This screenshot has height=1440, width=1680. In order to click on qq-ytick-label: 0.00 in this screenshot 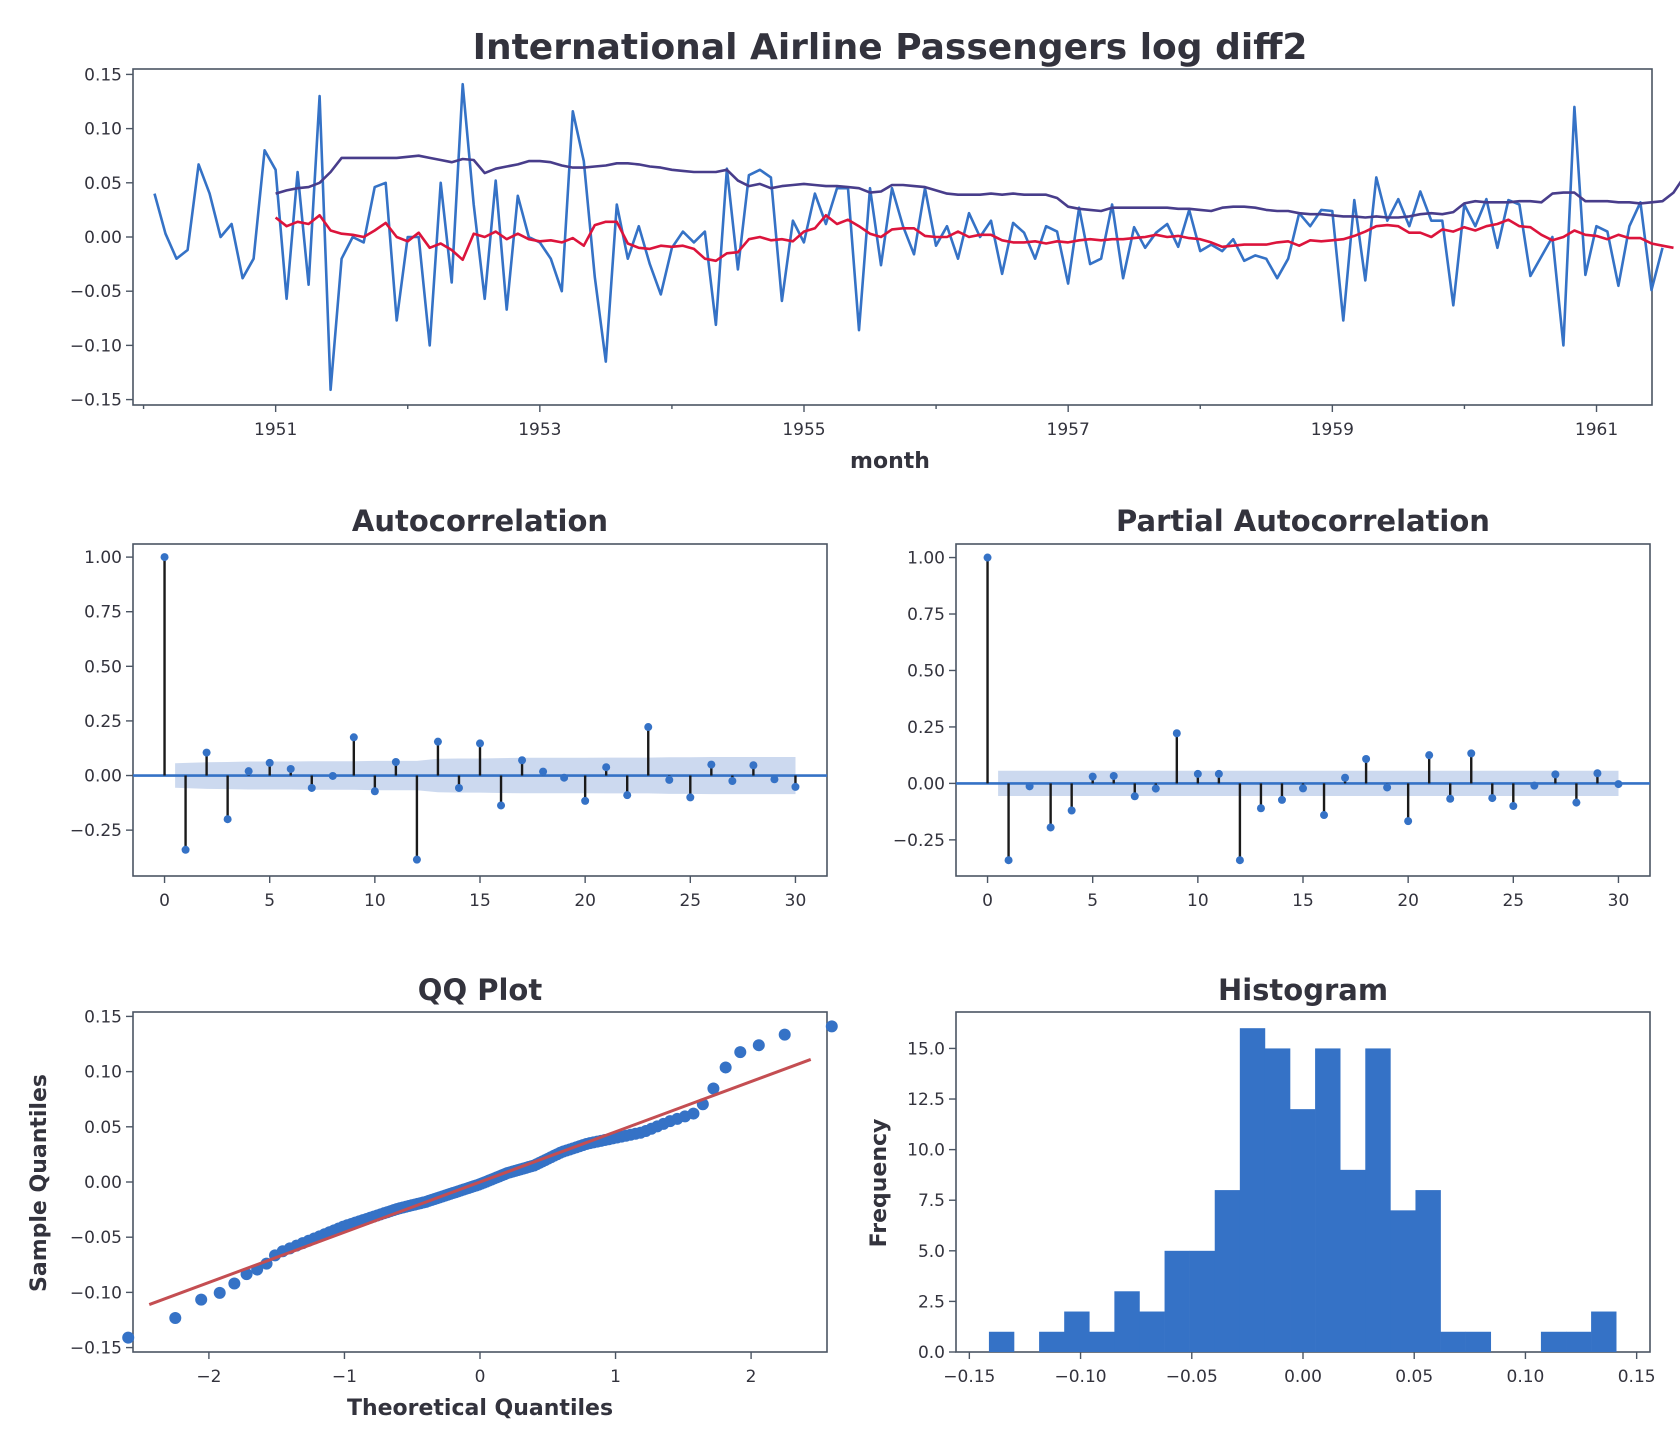, I will do `click(103, 1183)`.